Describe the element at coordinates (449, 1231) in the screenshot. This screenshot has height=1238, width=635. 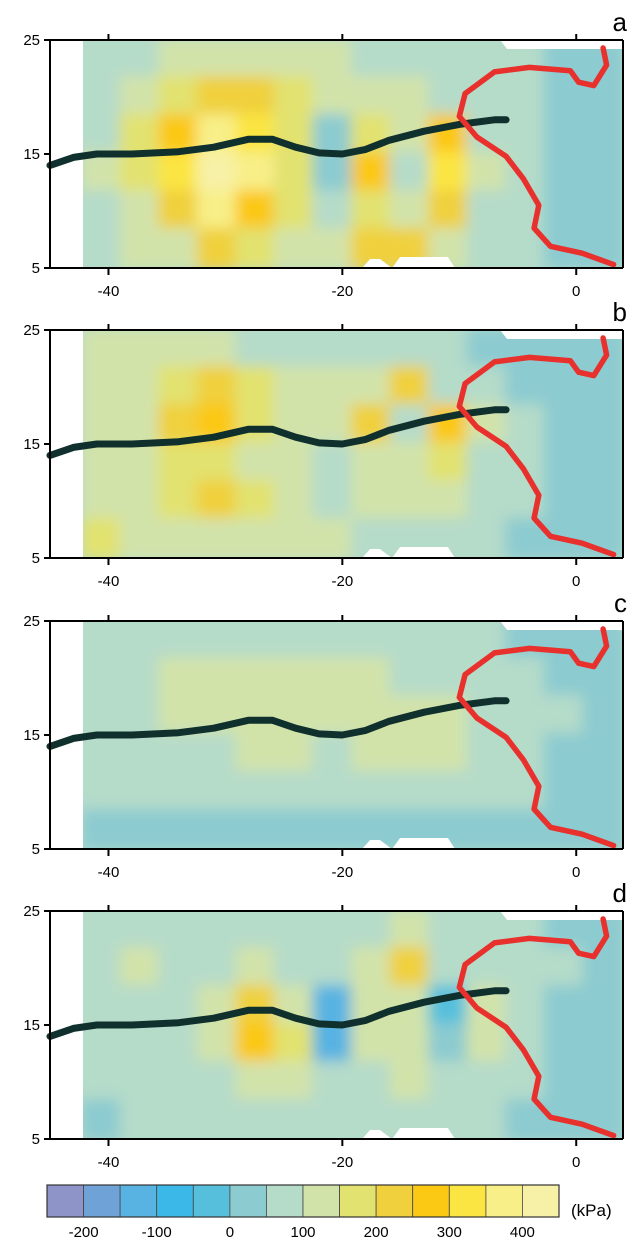
I see `colorbar-tick-label: 300` at that location.